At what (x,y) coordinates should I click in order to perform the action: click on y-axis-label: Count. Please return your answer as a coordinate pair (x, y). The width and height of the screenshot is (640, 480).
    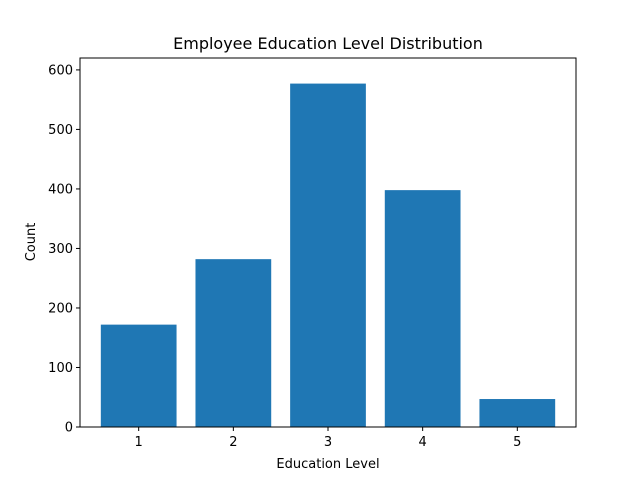
    Looking at the image, I should click on (31, 242).